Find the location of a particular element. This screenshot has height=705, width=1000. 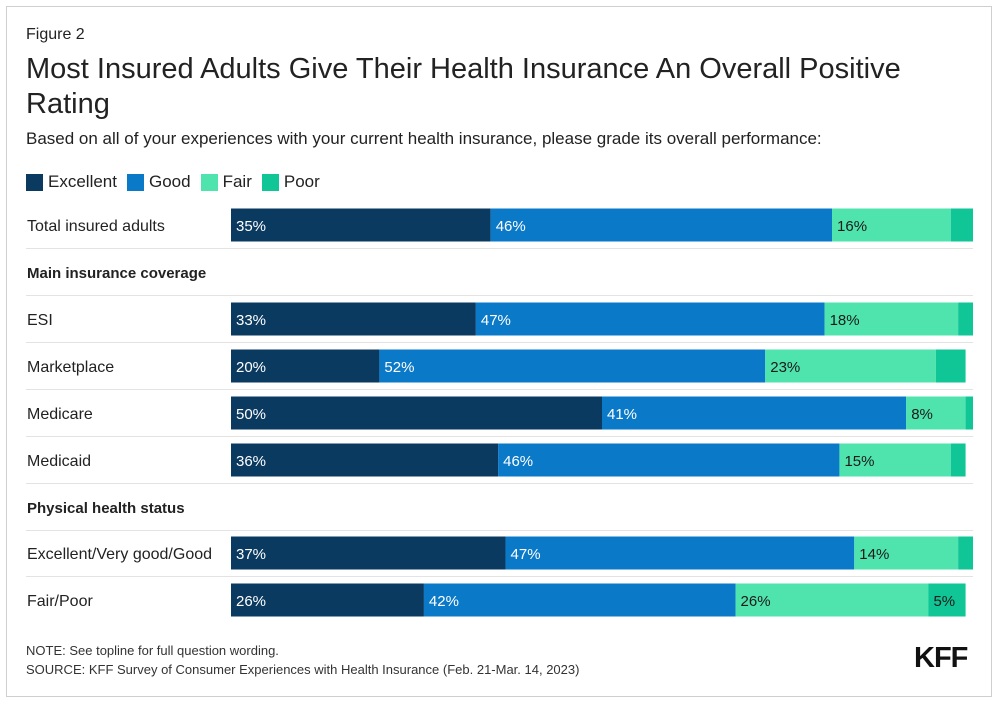

legend-swatch-excellent is located at coordinates (34, 182).